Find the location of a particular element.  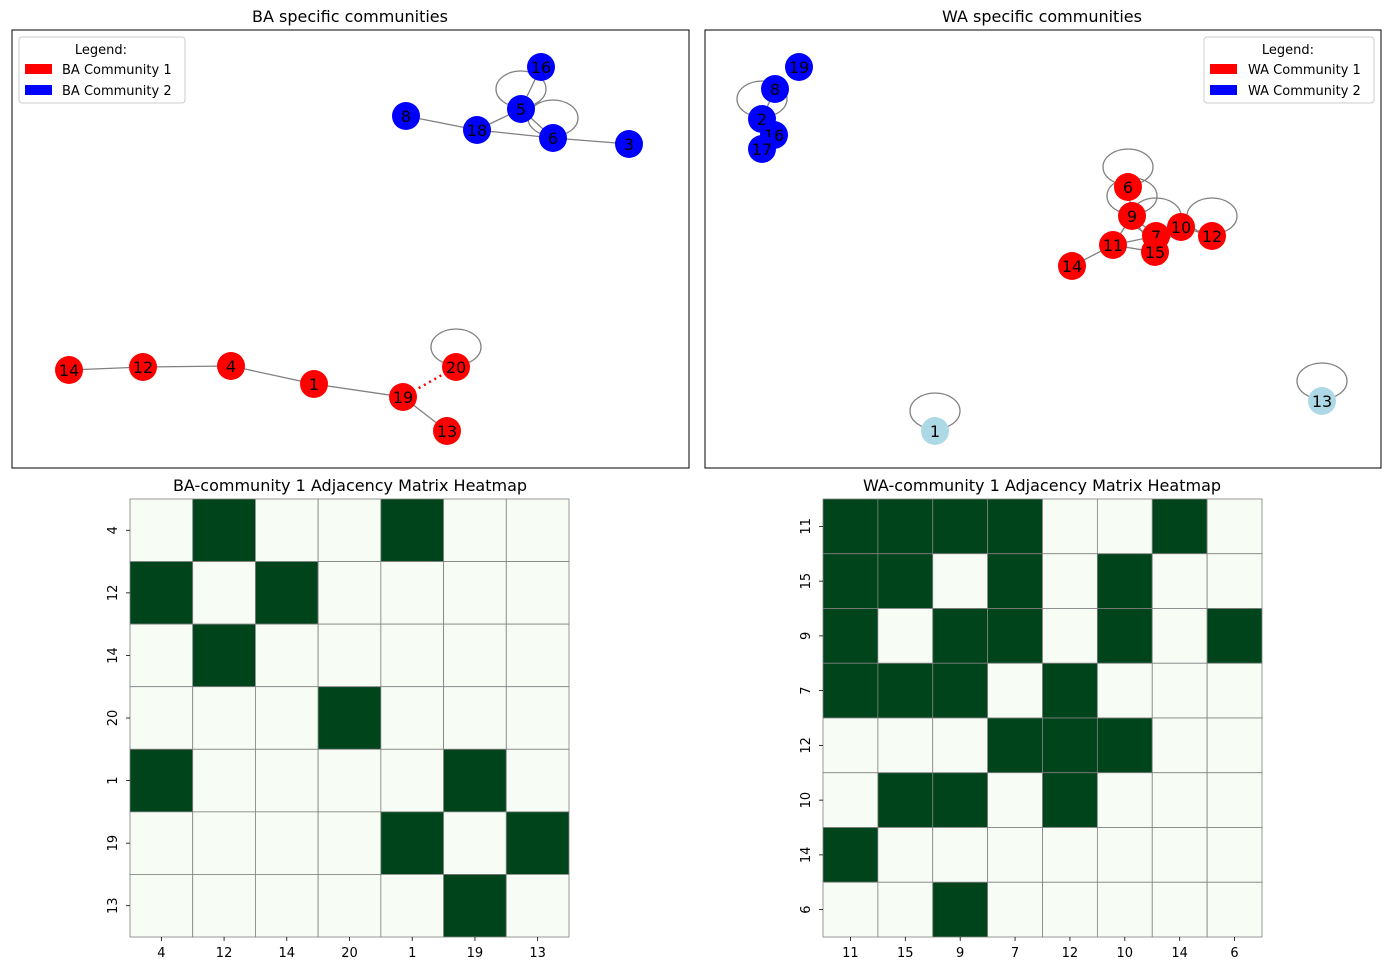

wa-node-label-12: 12 is located at coordinates (1212, 236).